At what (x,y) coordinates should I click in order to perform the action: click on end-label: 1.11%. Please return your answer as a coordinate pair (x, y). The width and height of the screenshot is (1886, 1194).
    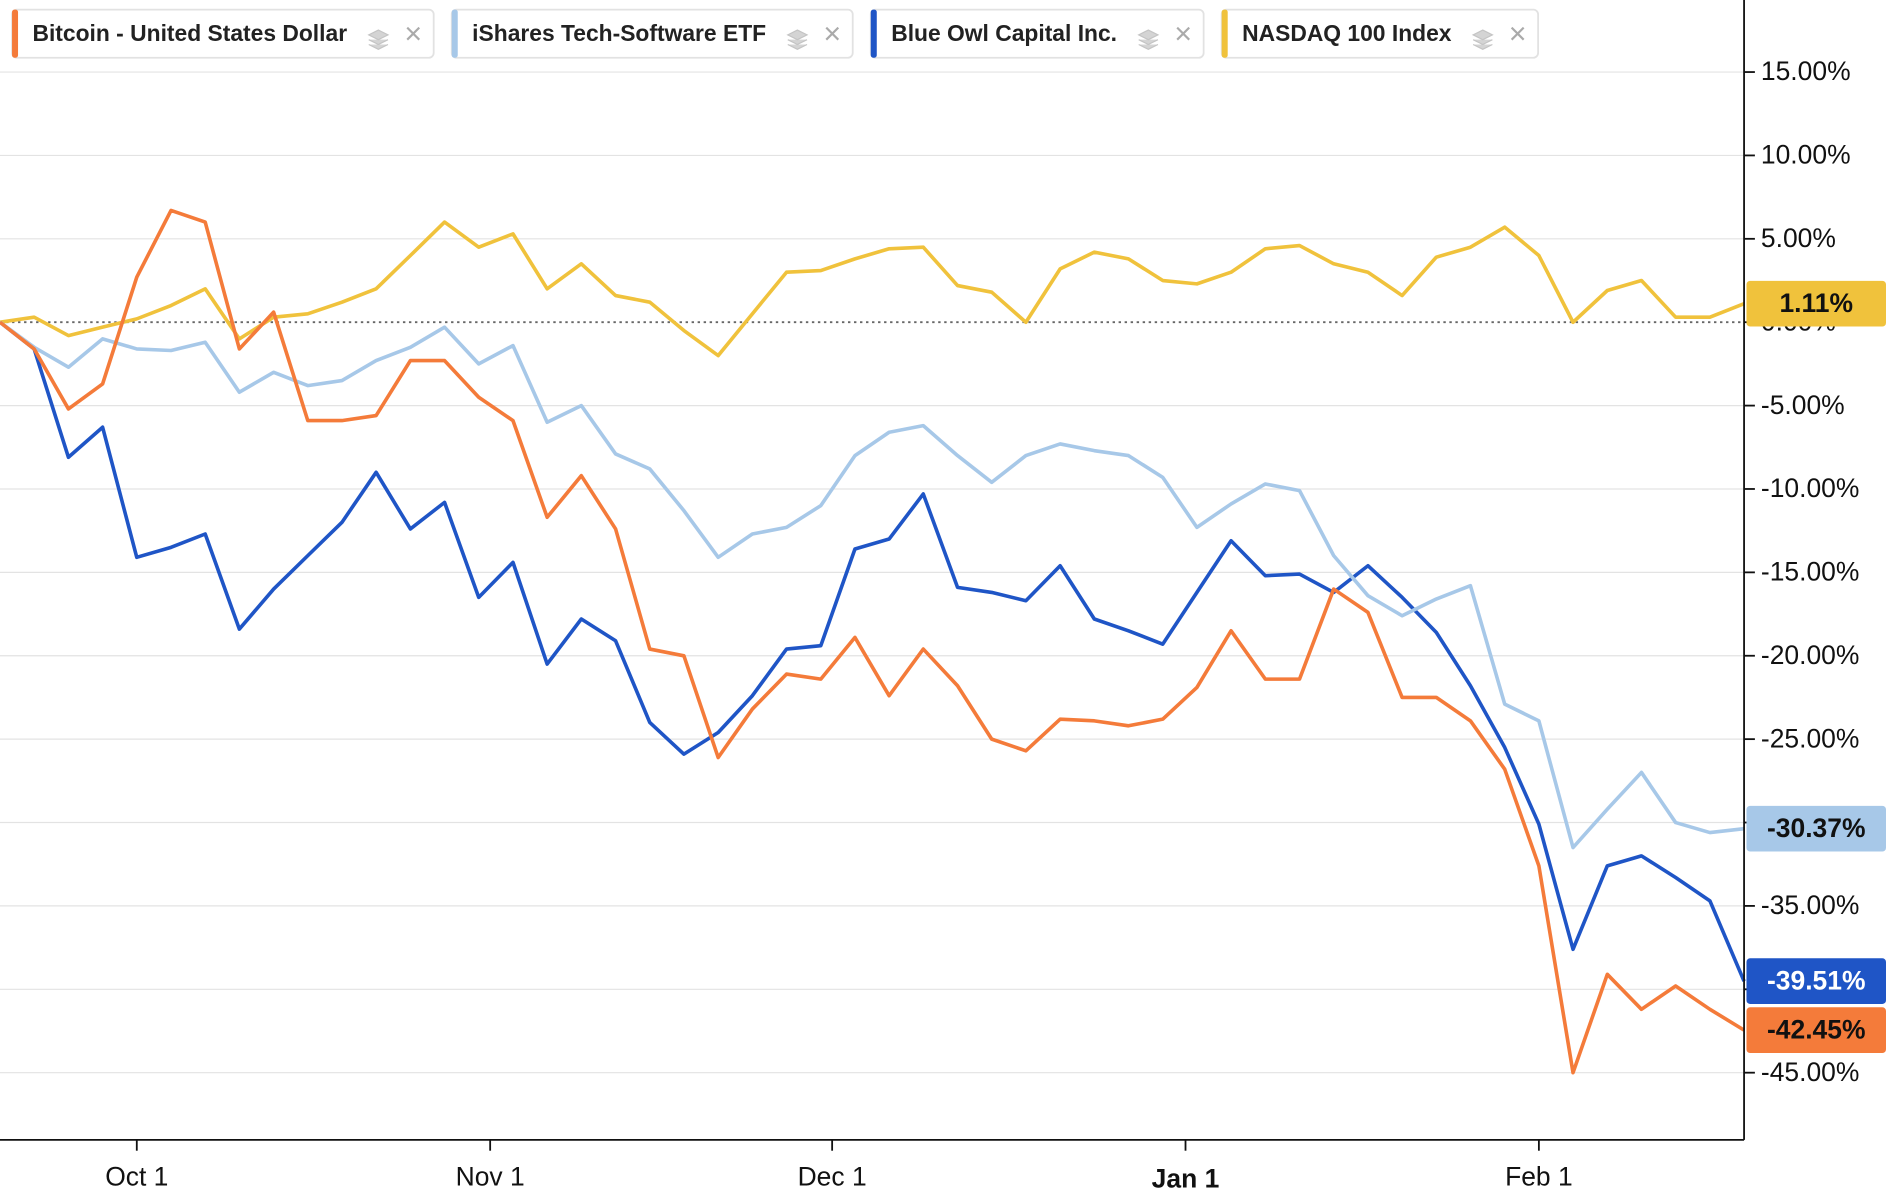
    Looking at the image, I should click on (1816, 303).